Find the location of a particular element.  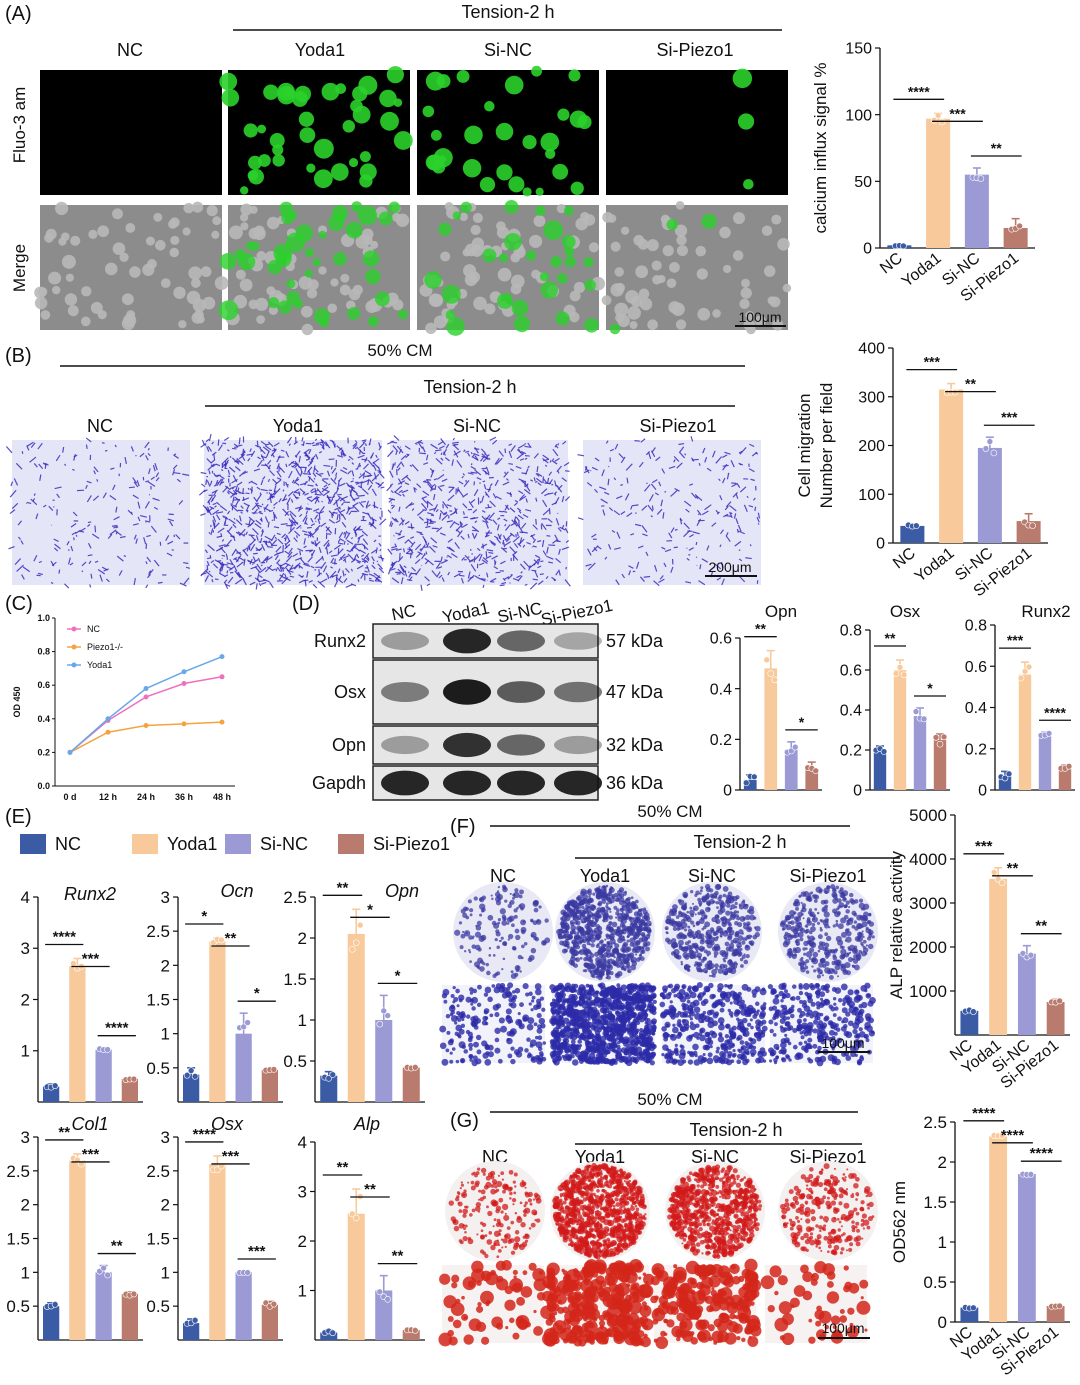

y-tick-label: 0.4 is located at coordinates (43, 719).